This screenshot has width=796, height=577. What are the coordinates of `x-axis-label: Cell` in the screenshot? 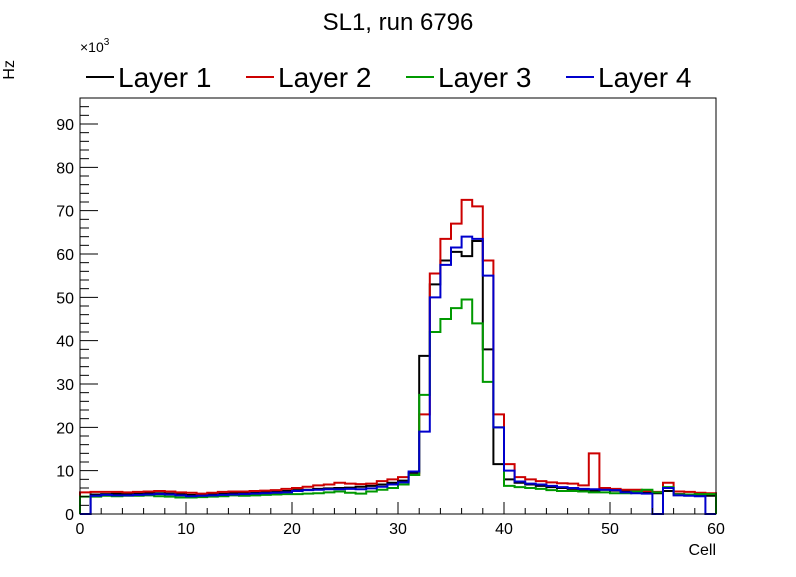 It's located at (702, 550).